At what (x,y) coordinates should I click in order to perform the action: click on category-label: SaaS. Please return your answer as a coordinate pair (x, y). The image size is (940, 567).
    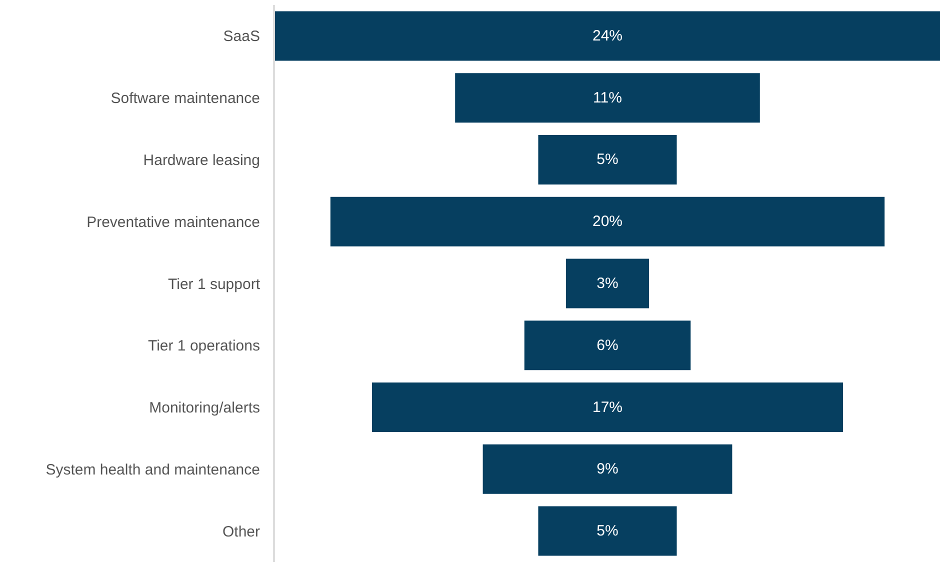
    Looking at the image, I should click on (241, 37).